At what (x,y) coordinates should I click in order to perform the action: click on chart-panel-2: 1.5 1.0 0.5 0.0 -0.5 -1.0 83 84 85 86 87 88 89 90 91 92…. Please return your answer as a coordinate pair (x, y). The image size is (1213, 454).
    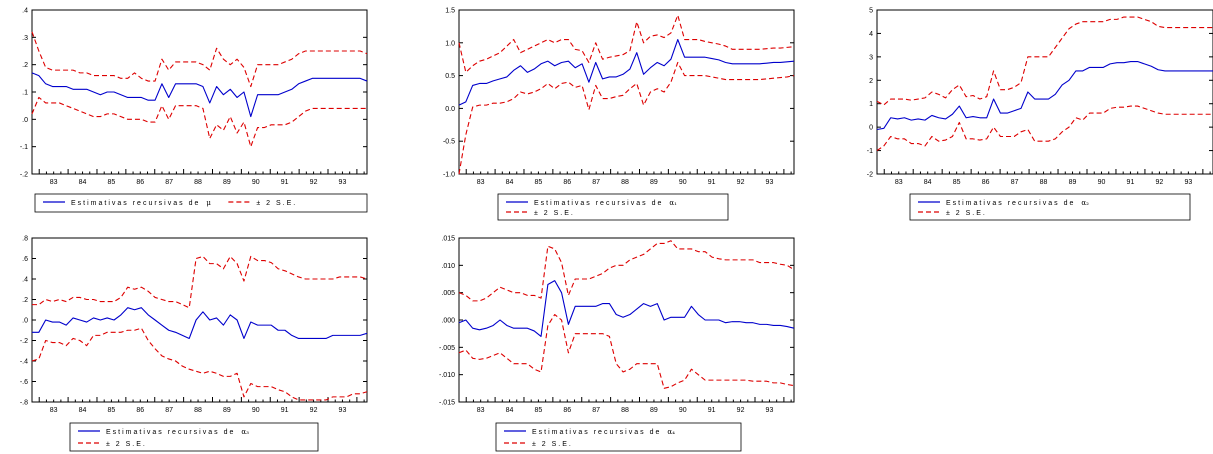
    Looking at the image, I should click on (619, 114).